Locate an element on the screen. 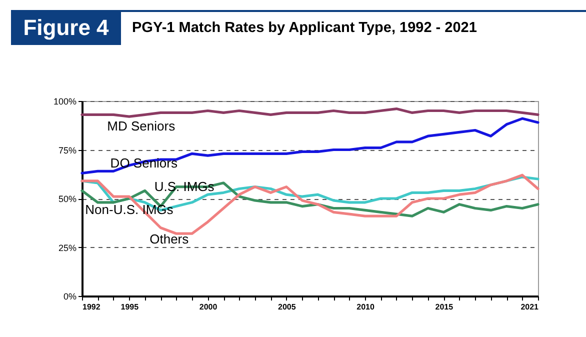  x-tick-label: 1992 is located at coordinates (91, 307).